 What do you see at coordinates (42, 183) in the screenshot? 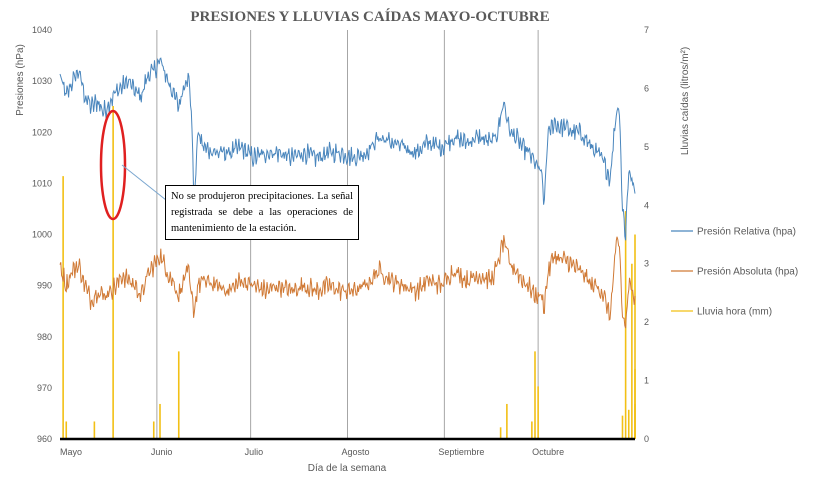
I see `left-tick-label: 1010` at bounding box center [42, 183].